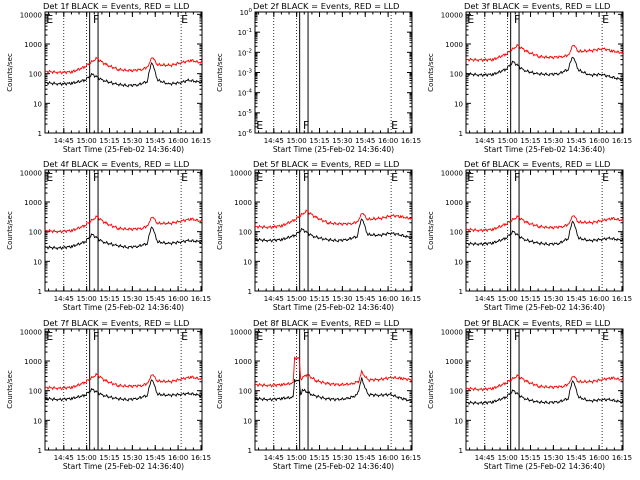 The height and width of the screenshot is (480, 640). What do you see at coordinates (326, 164) in the screenshot?
I see `panel-title: Det 5f BLACK = Events, RED = LLD` at bounding box center [326, 164].